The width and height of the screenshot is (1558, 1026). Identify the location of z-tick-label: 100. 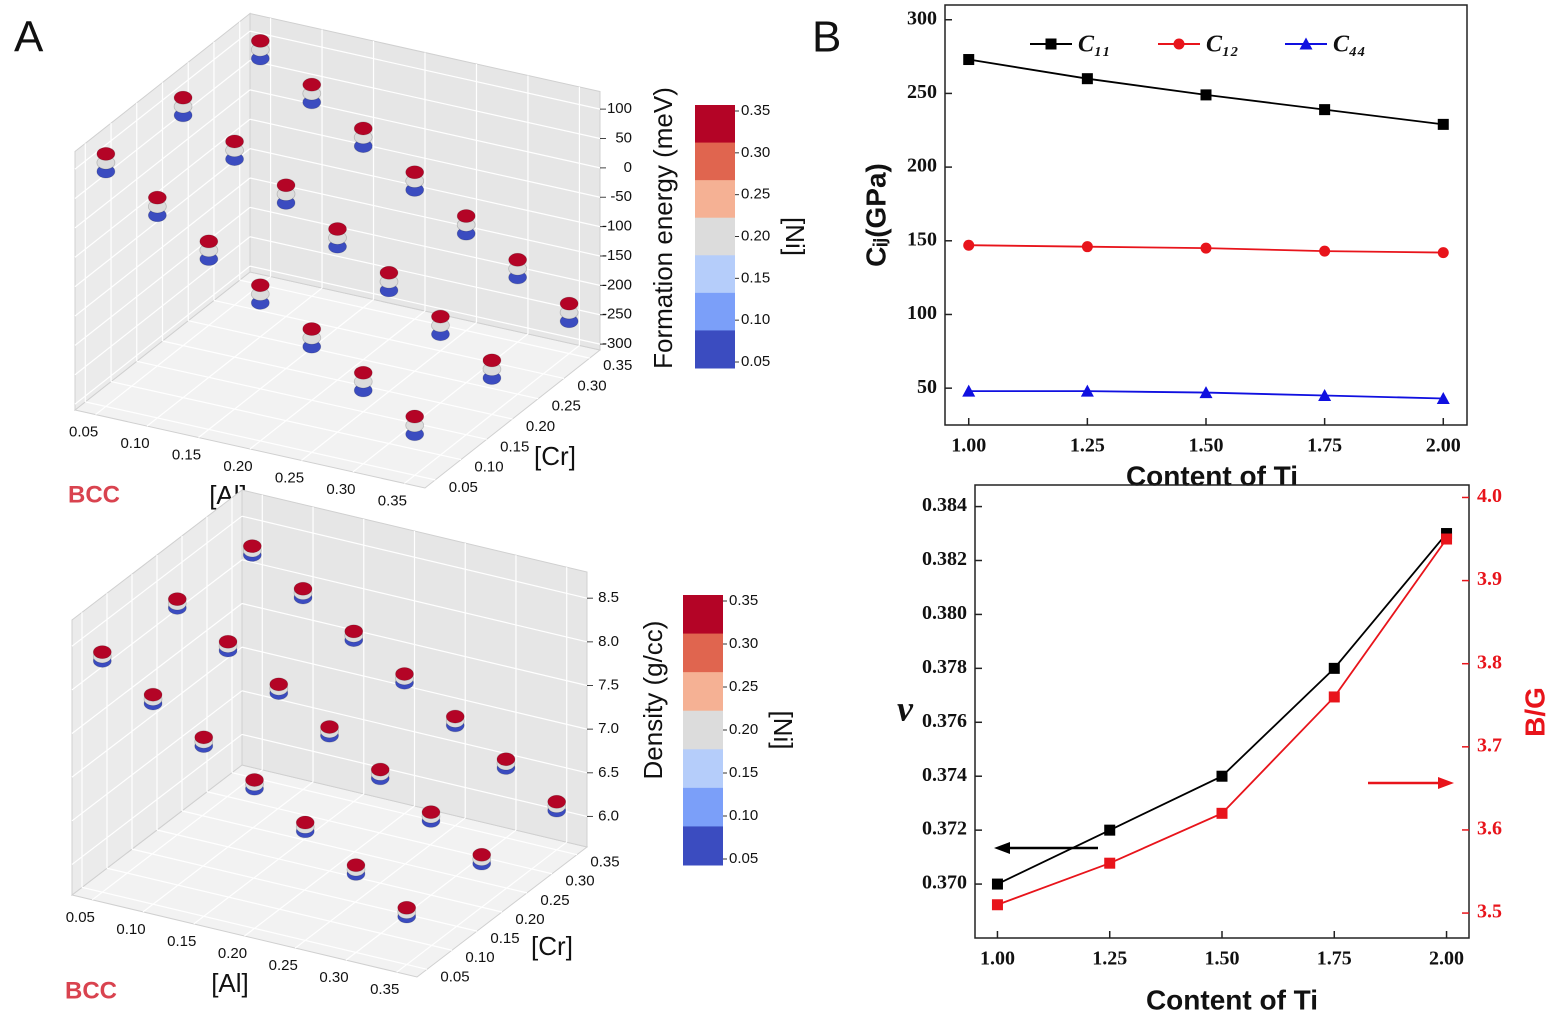
(619, 108).